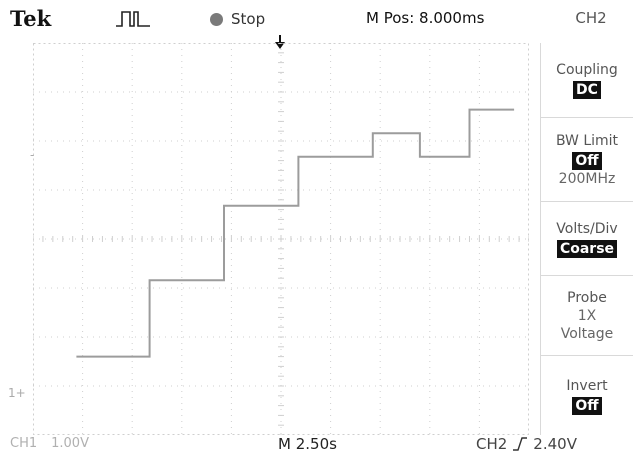  I want to click on trigger-level: 2.40V, so click(555, 444).